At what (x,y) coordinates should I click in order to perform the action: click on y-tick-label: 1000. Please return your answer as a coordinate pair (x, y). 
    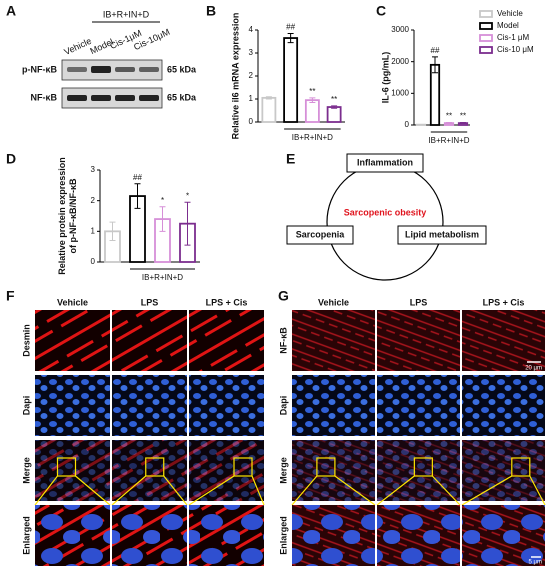
    Looking at the image, I should click on (400, 92).